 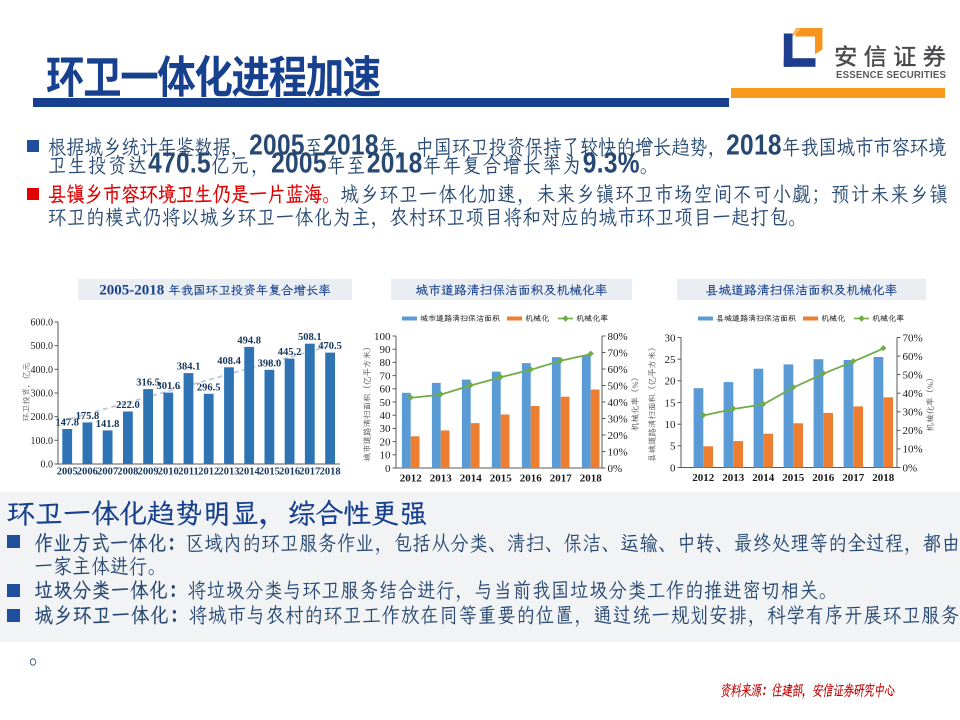 What do you see at coordinates (148, 472) in the screenshot?
I see `svg-text: 2009` at bounding box center [148, 472].